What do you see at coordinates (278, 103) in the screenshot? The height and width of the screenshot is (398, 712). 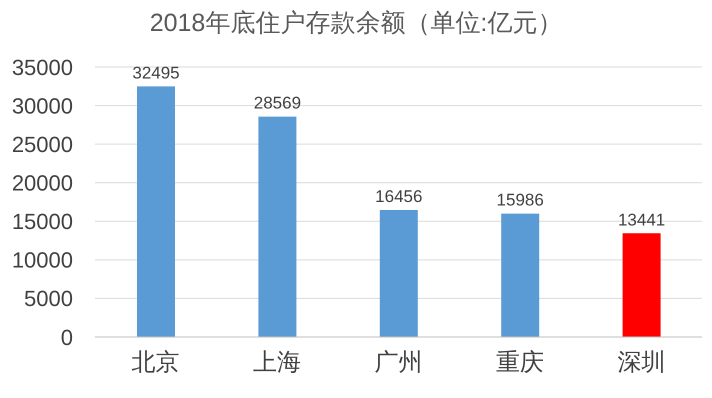 I see `data-label: 28569` at bounding box center [278, 103].